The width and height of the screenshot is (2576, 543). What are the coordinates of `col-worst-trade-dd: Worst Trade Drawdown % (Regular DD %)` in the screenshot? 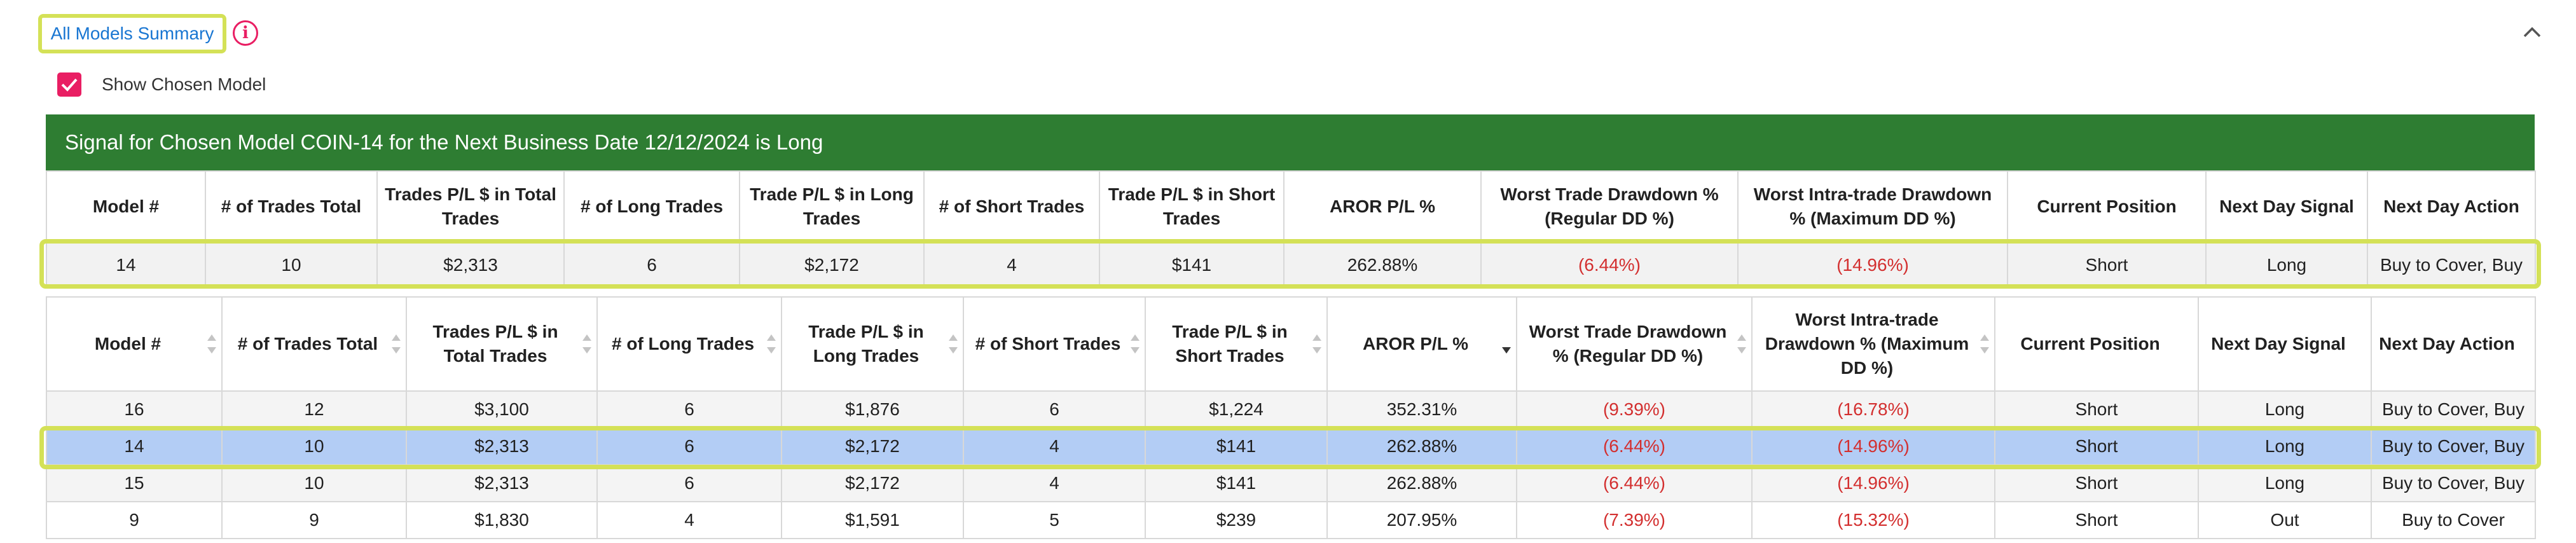 It's located at (1635, 344).